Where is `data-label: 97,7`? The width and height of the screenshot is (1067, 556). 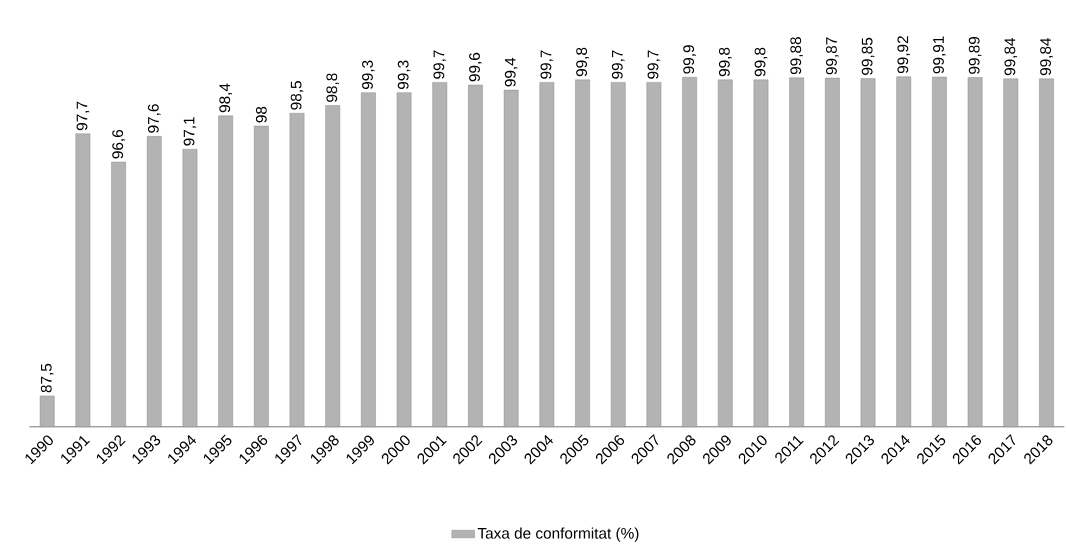
data-label: 97,7 is located at coordinates (83, 116).